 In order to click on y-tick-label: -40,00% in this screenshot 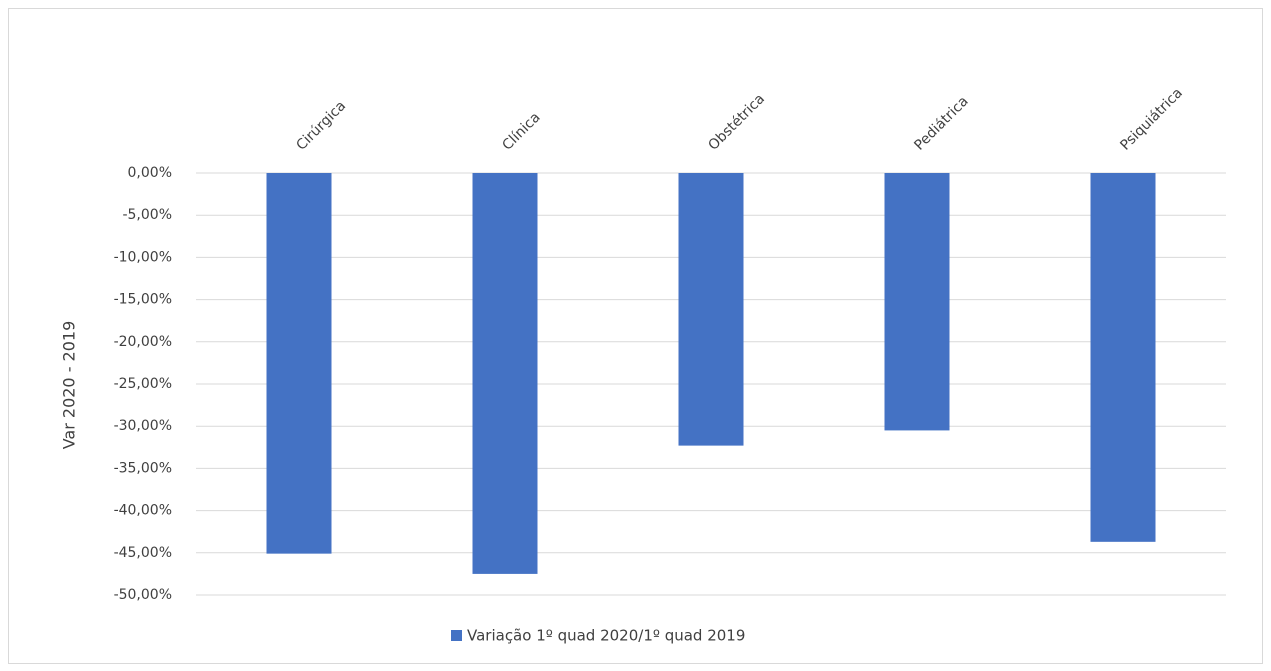, I will do `click(143, 511)`.